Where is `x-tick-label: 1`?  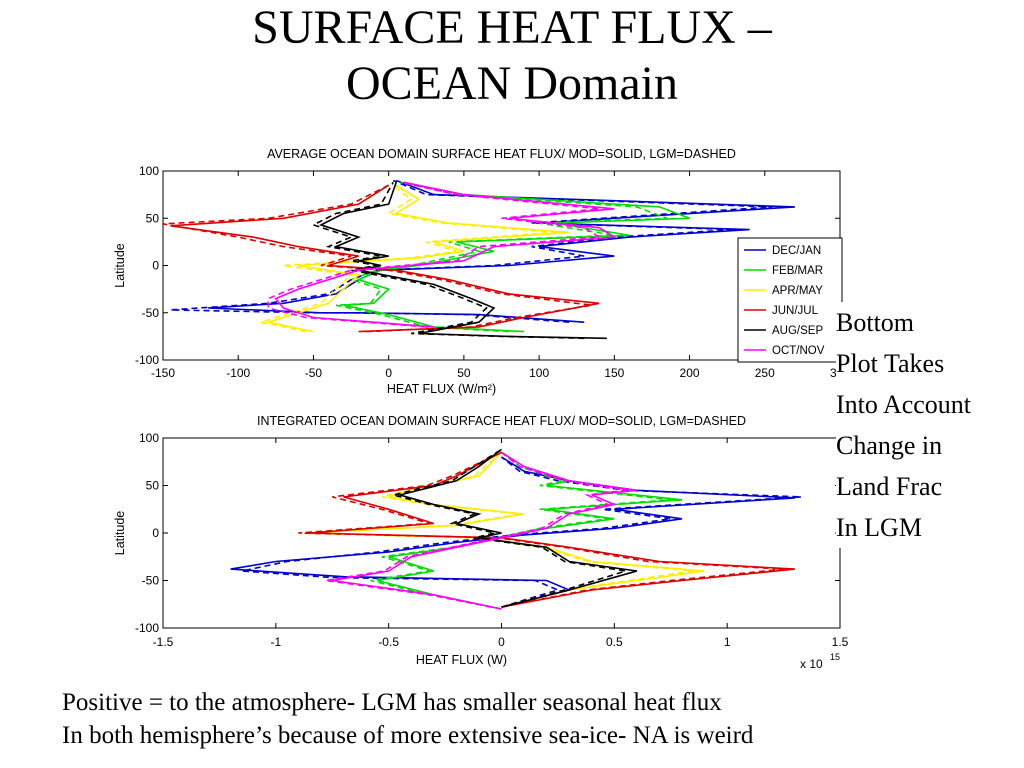
x-tick-label: 1 is located at coordinates (727, 642).